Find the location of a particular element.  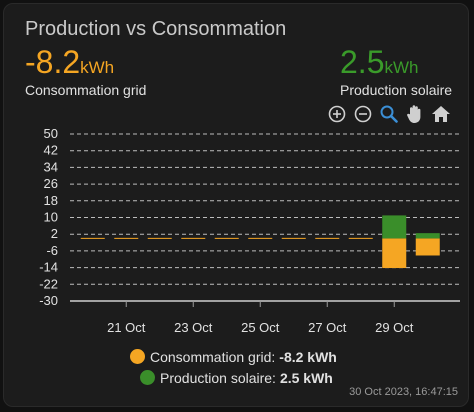

reset-home-icon is located at coordinates (441, 114).